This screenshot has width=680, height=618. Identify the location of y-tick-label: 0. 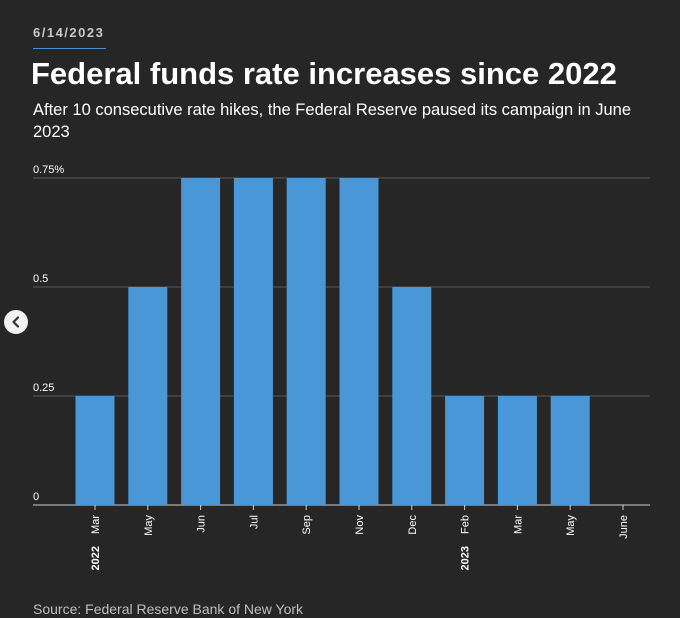
(36, 497).